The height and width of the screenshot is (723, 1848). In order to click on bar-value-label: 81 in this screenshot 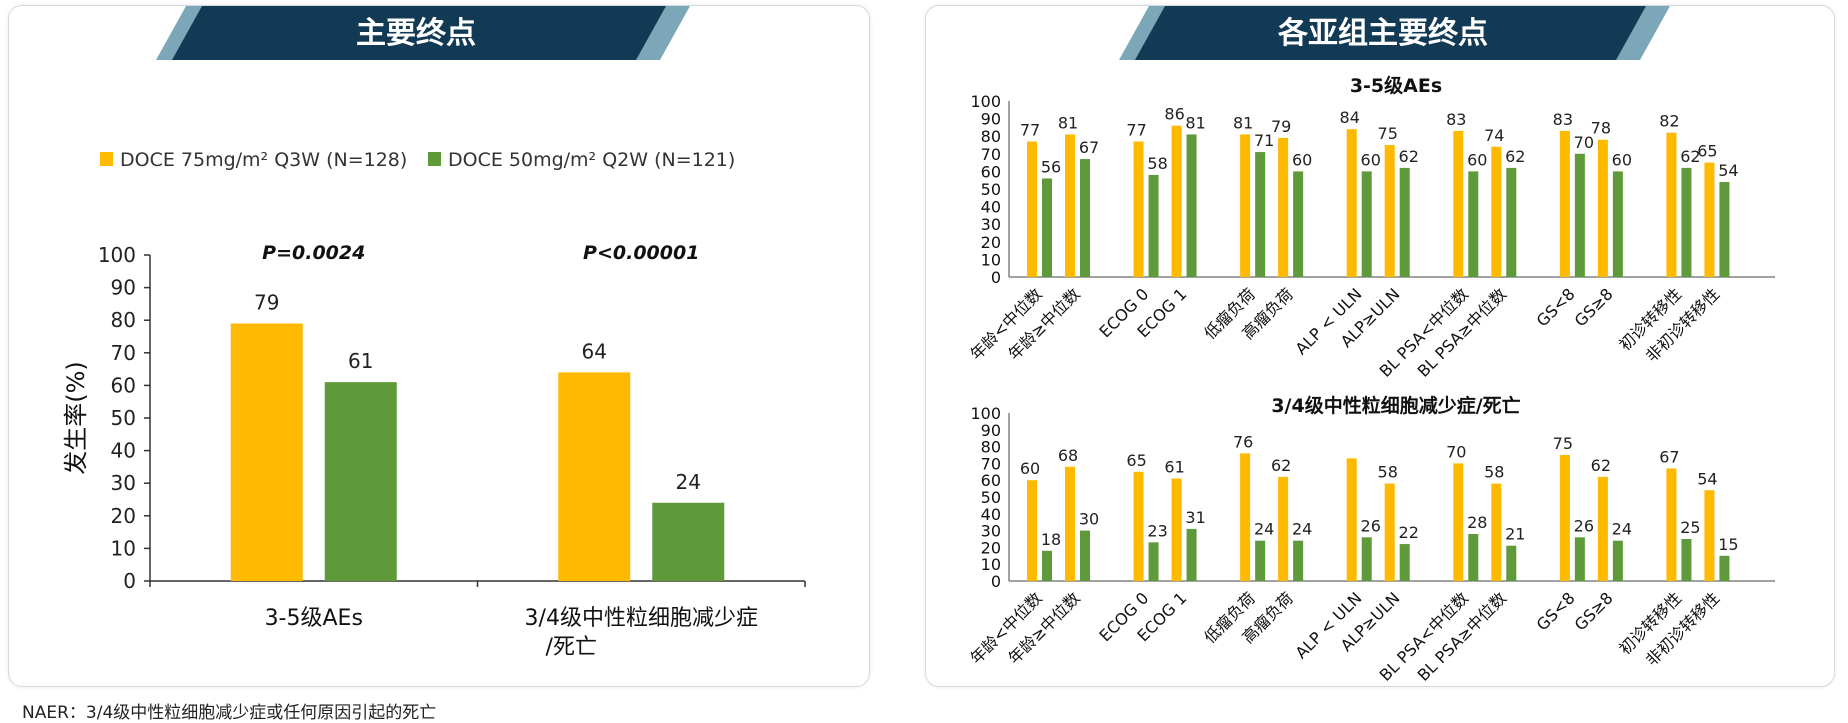, I will do `click(1068, 122)`.